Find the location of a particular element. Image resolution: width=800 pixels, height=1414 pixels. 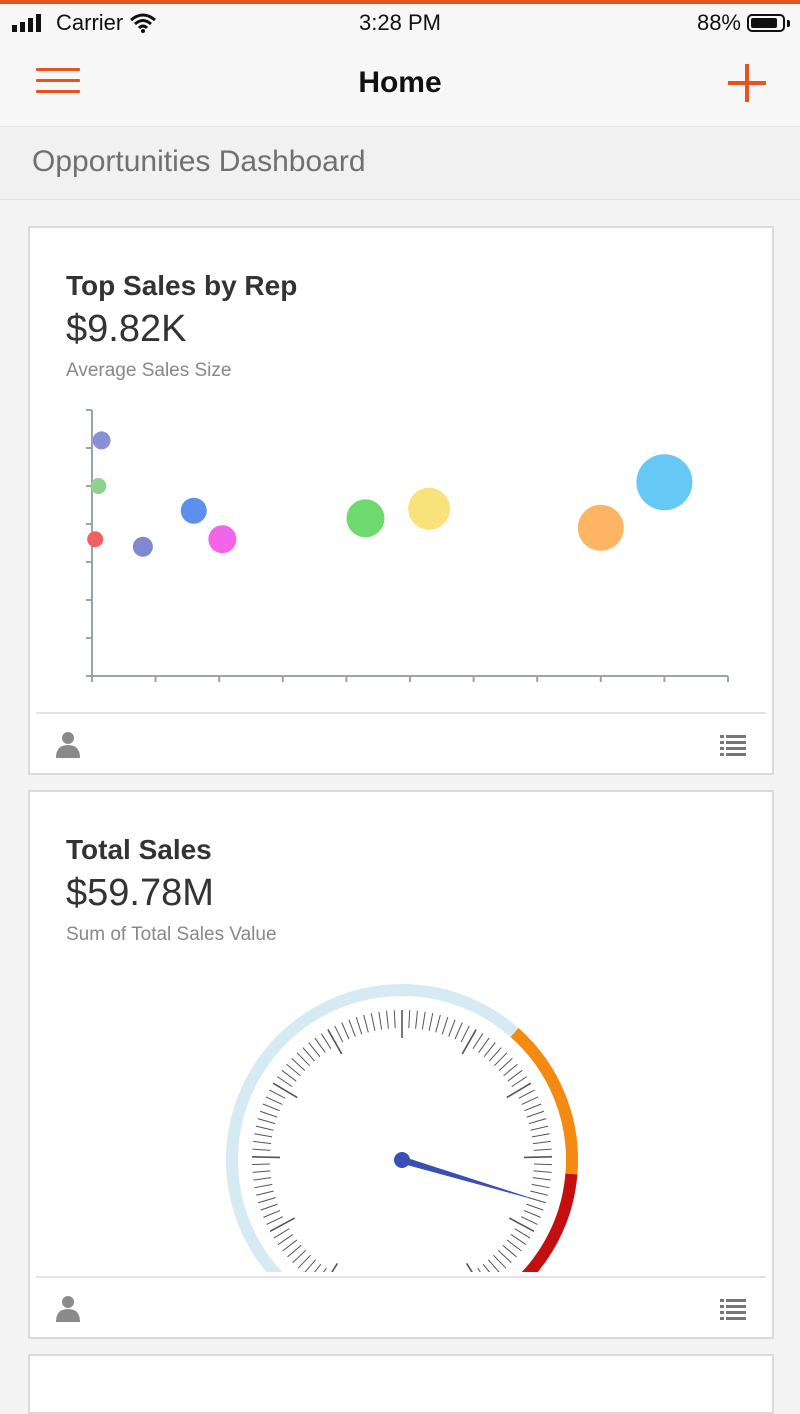

nav-title: Home is located at coordinates (400, 82).